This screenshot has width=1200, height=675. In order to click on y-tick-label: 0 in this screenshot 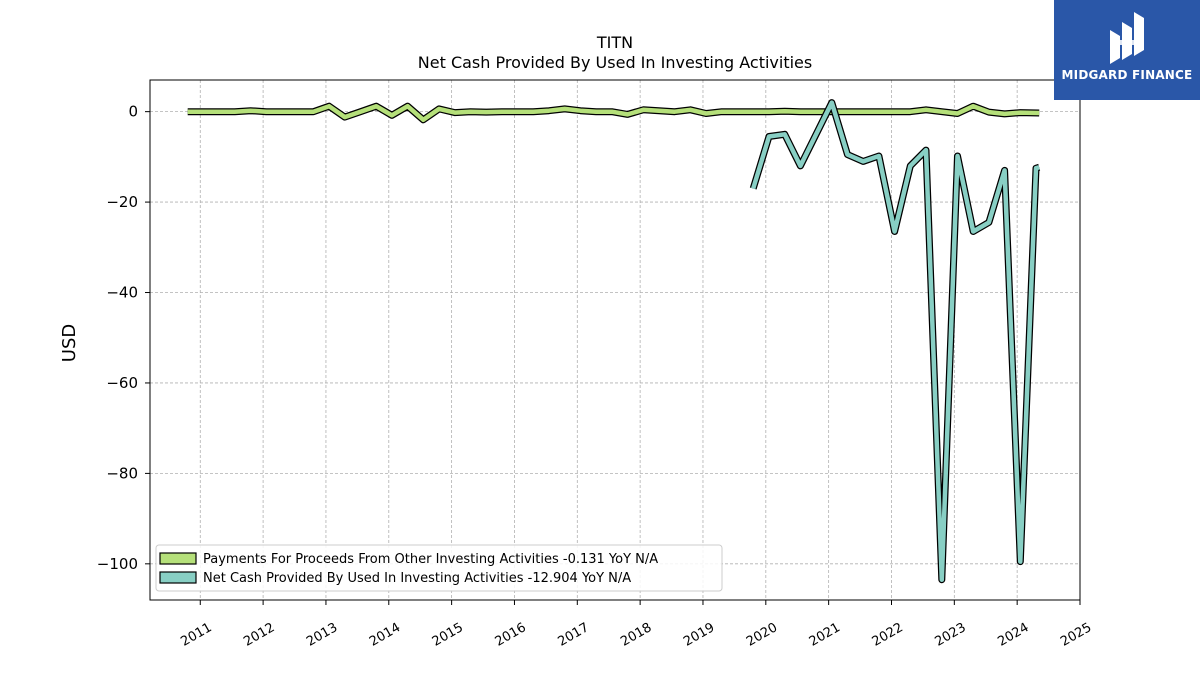, I will do `click(133, 112)`.